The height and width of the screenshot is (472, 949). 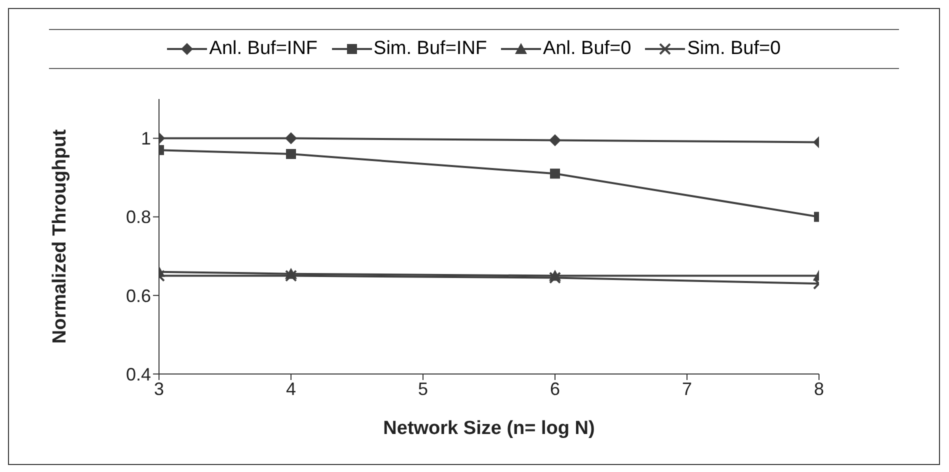 What do you see at coordinates (159, 388) in the screenshot?
I see `x-tick-label: 3` at bounding box center [159, 388].